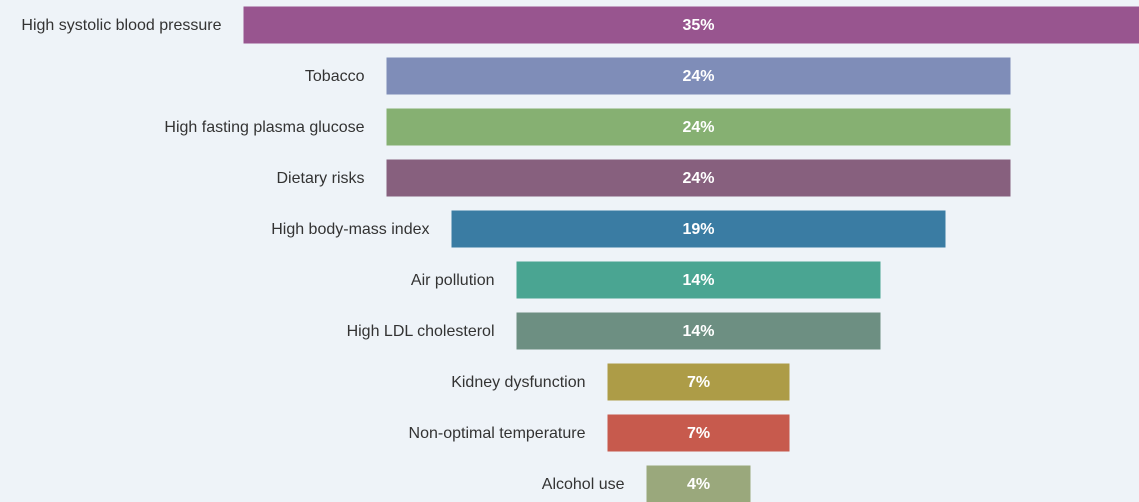 The width and height of the screenshot is (1139, 502). Describe the element at coordinates (335, 76) in the screenshot. I see `category-label: Tobacco` at that location.